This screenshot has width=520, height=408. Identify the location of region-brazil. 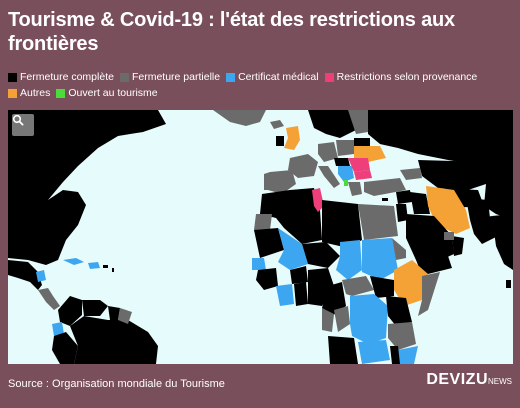
(114, 340).